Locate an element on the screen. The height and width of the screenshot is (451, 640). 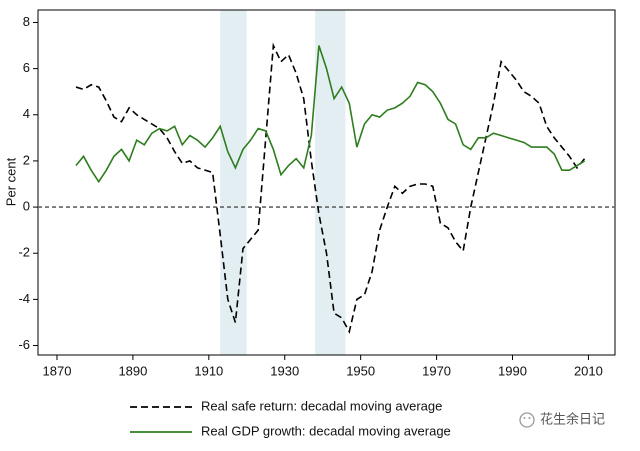
y-tick-label: -4 is located at coordinates (24, 298).